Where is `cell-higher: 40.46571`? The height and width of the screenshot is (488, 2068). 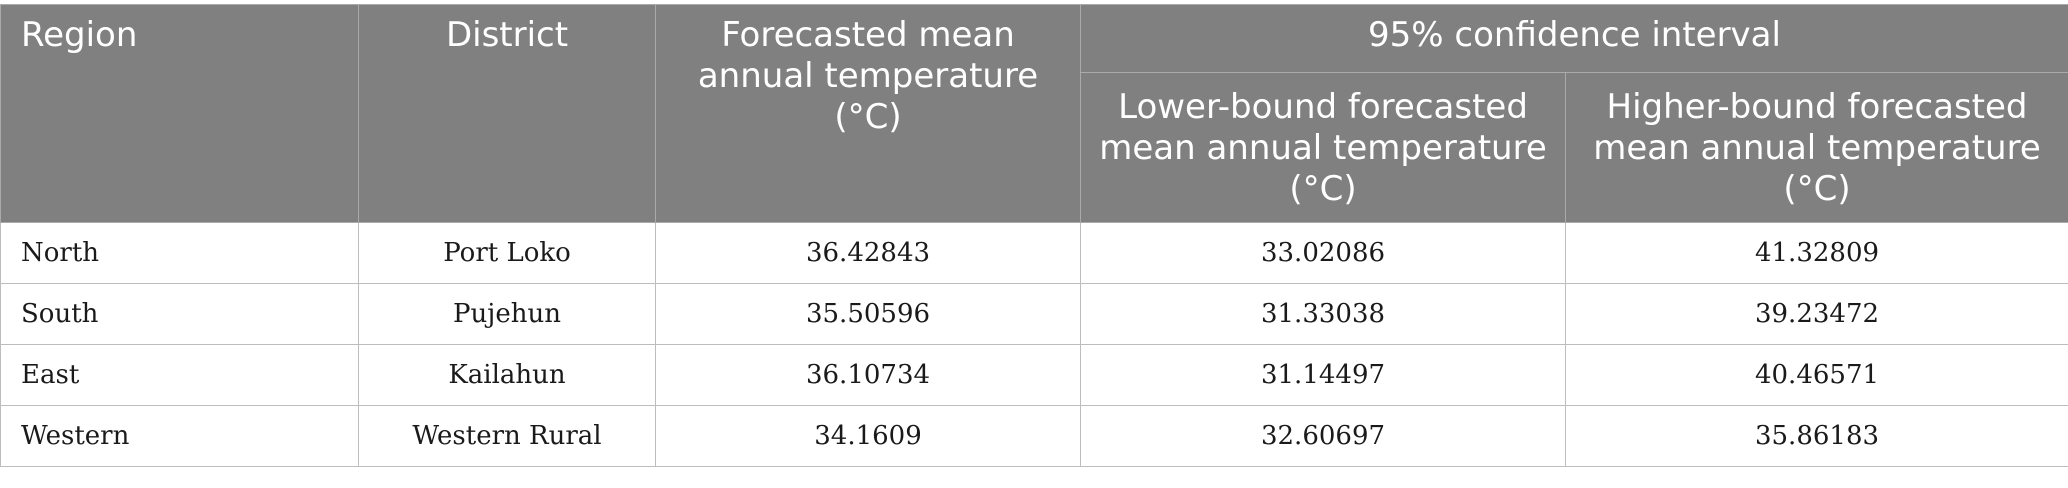 cell-higher: 40.46571 is located at coordinates (1816, 375).